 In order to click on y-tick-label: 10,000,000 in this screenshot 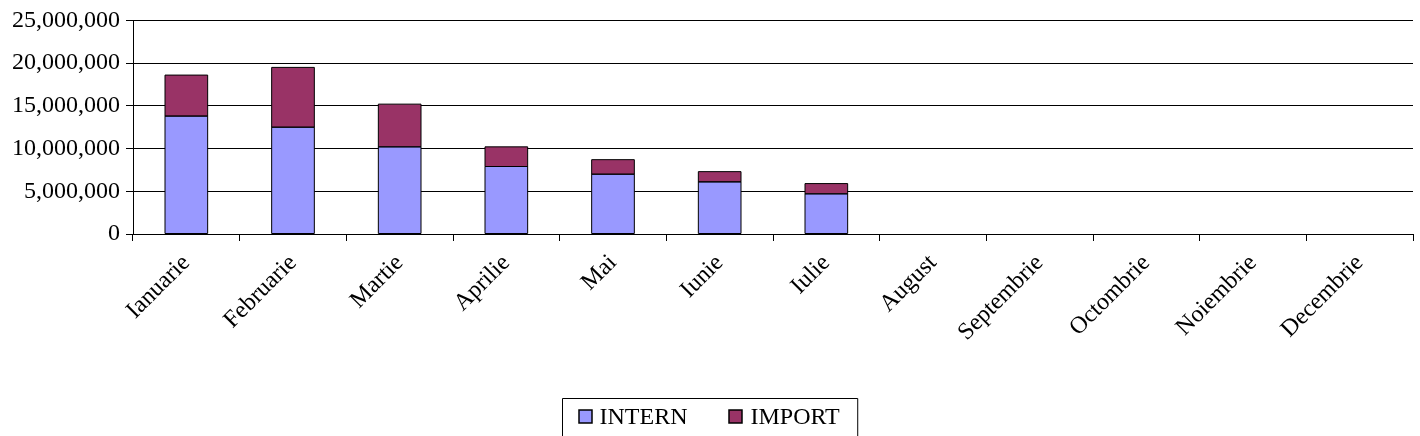, I will do `click(66, 146)`.